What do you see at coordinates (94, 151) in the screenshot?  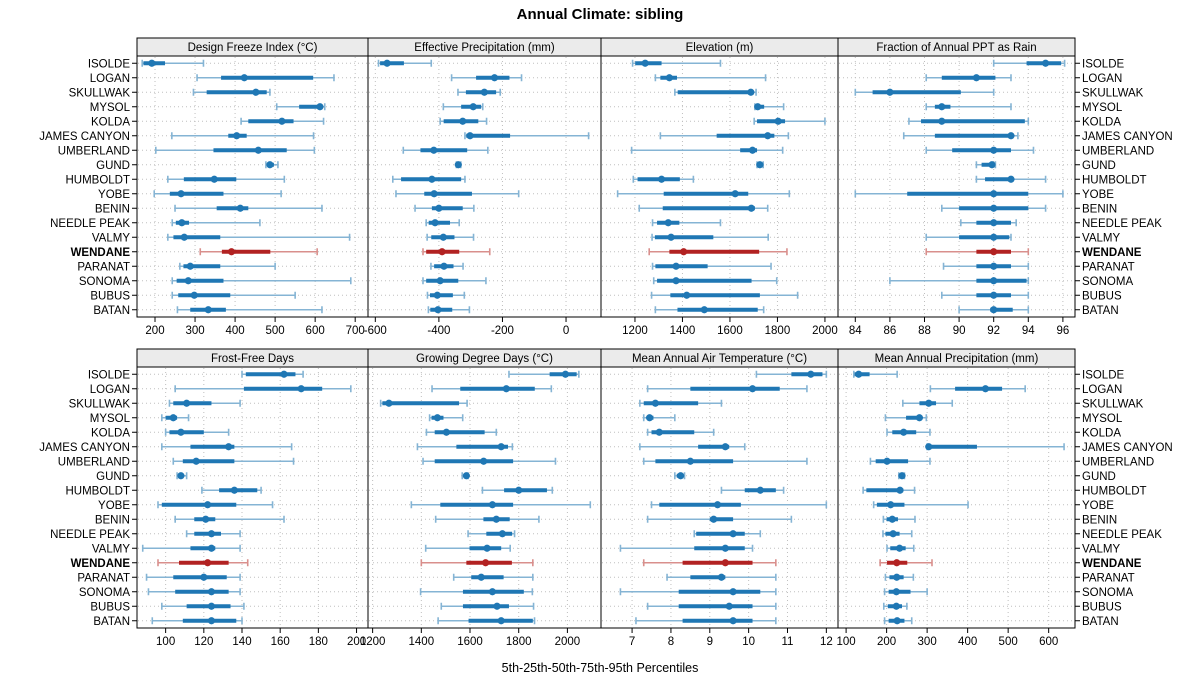 I see `site-label-left: UMBERLAND` at bounding box center [94, 151].